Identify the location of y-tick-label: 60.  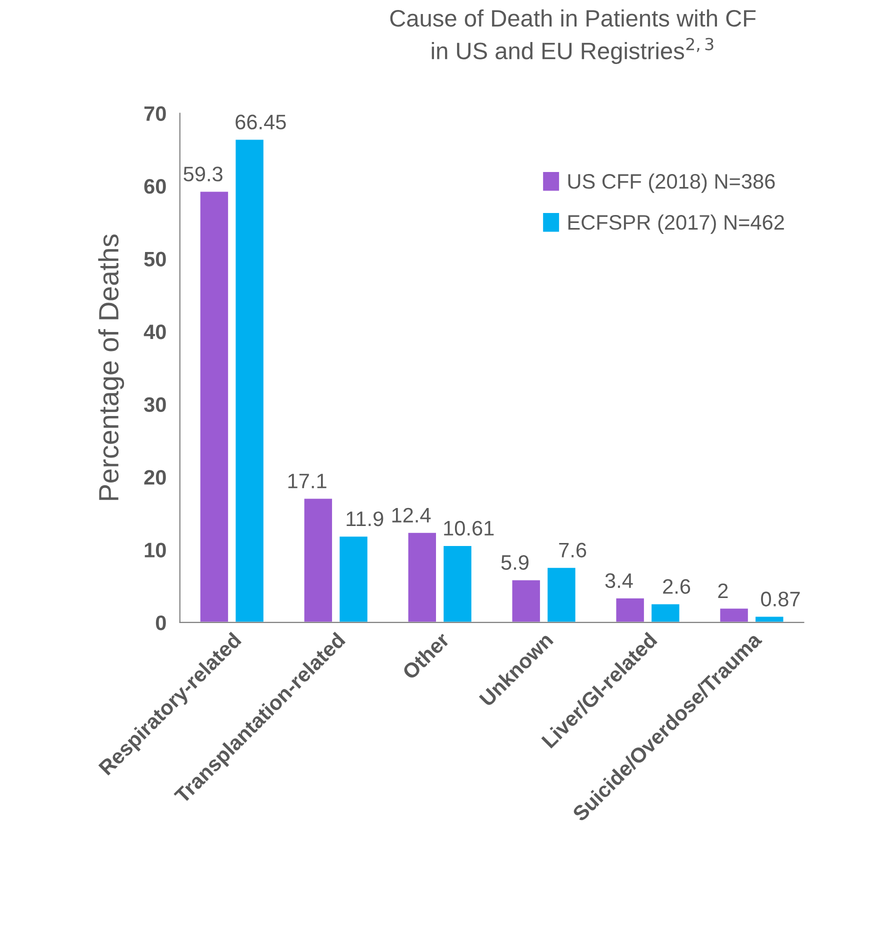
(155, 186).